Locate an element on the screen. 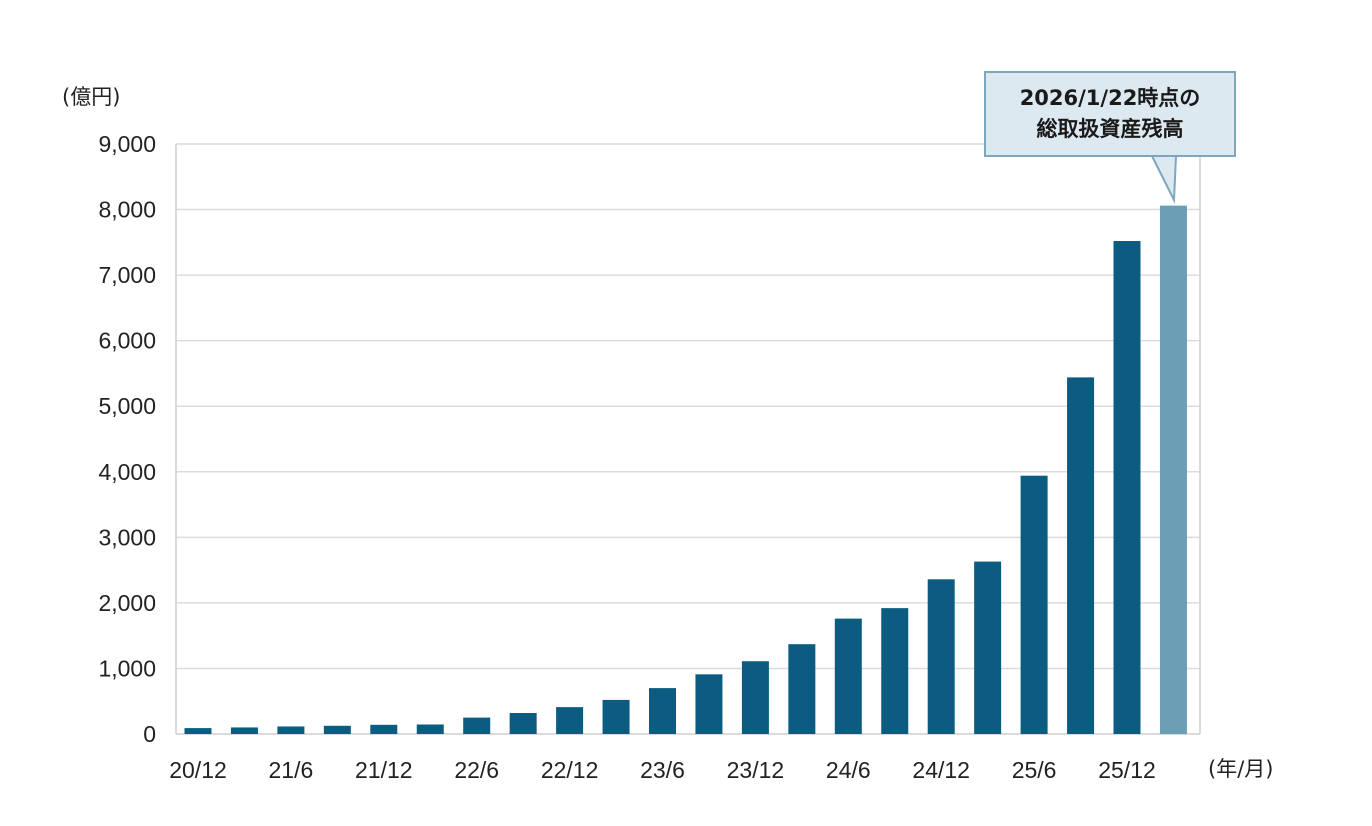  x-tick-label: 25/6 is located at coordinates (1034, 770).